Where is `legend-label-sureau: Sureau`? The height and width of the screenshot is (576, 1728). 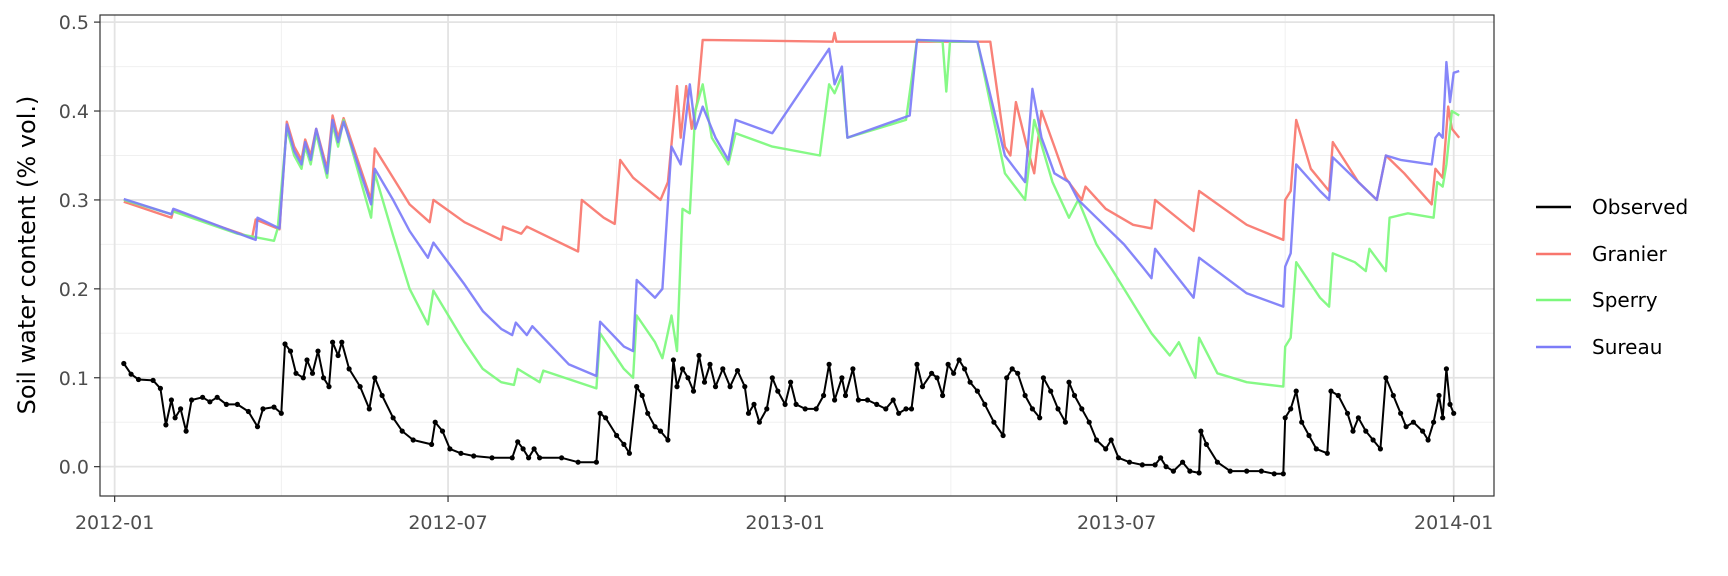
legend-label-sureau: Sureau is located at coordinates (1627, 347).